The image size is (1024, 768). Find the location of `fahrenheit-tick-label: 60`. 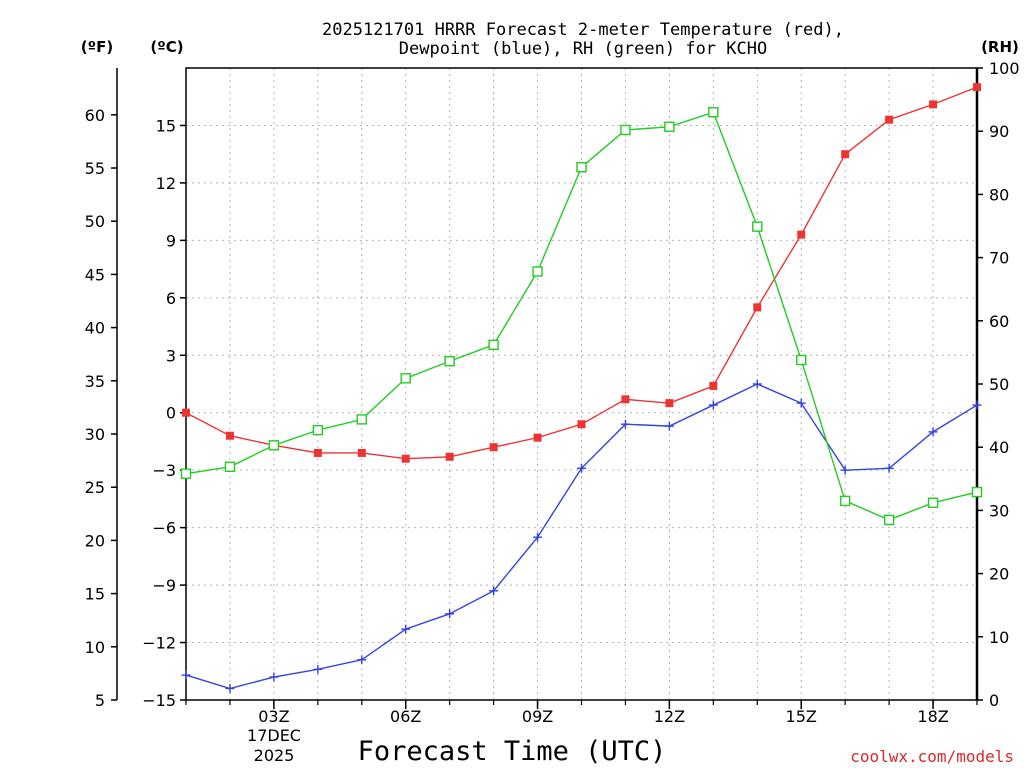

fahrenheit-tick-label: 60 is located at coordinates (95, 115).